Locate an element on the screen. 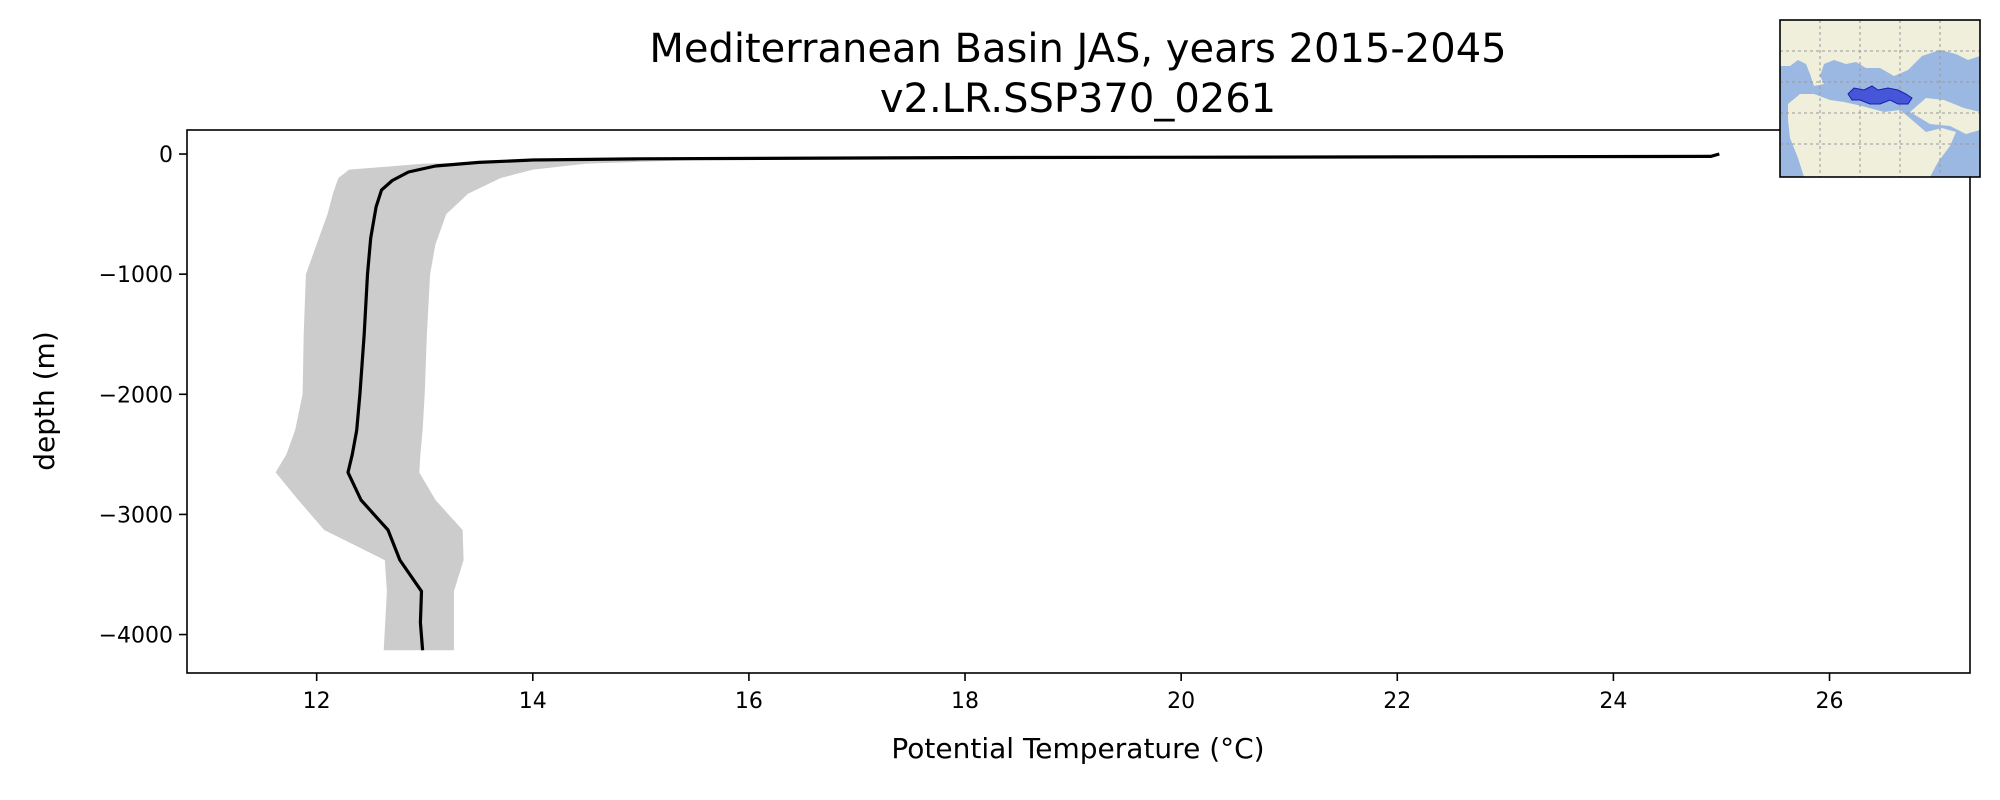  x-tick-label: 24 is located at coordinates (1613, 701).